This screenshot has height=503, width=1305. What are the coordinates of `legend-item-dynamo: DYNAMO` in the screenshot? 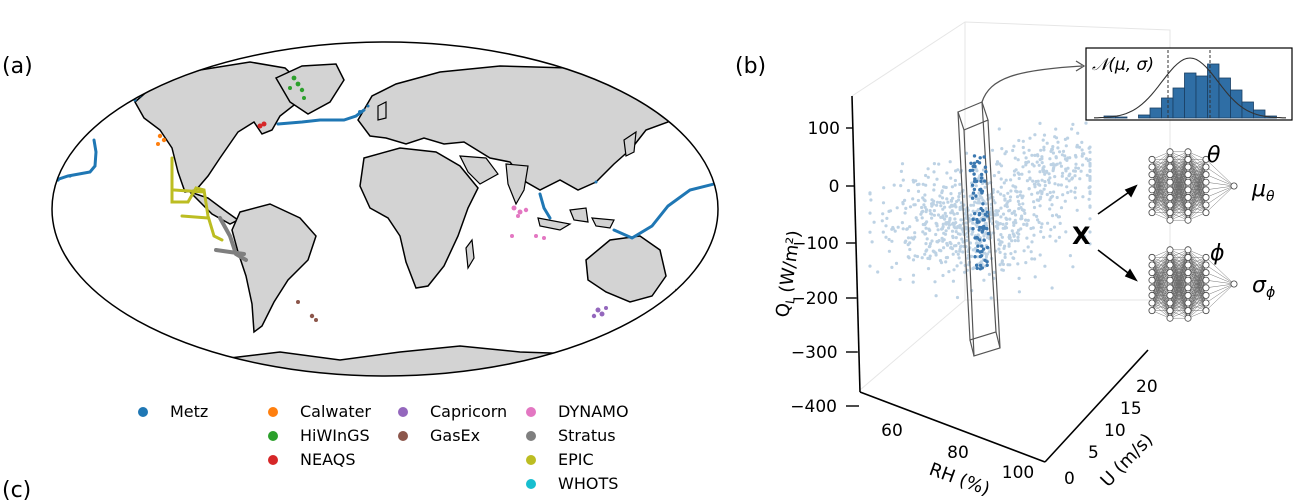 It's located at (577, 411).